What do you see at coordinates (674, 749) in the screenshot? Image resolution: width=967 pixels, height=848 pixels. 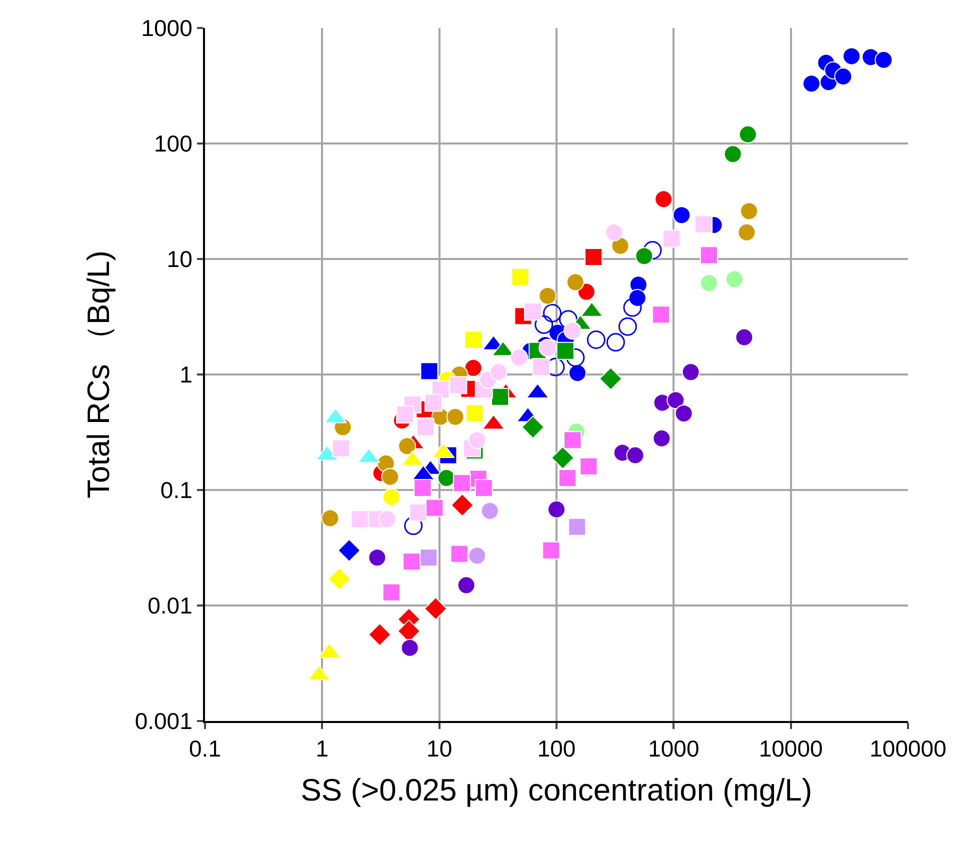 I see `x-tick-label: 1000` at bounding box center [674, 749].